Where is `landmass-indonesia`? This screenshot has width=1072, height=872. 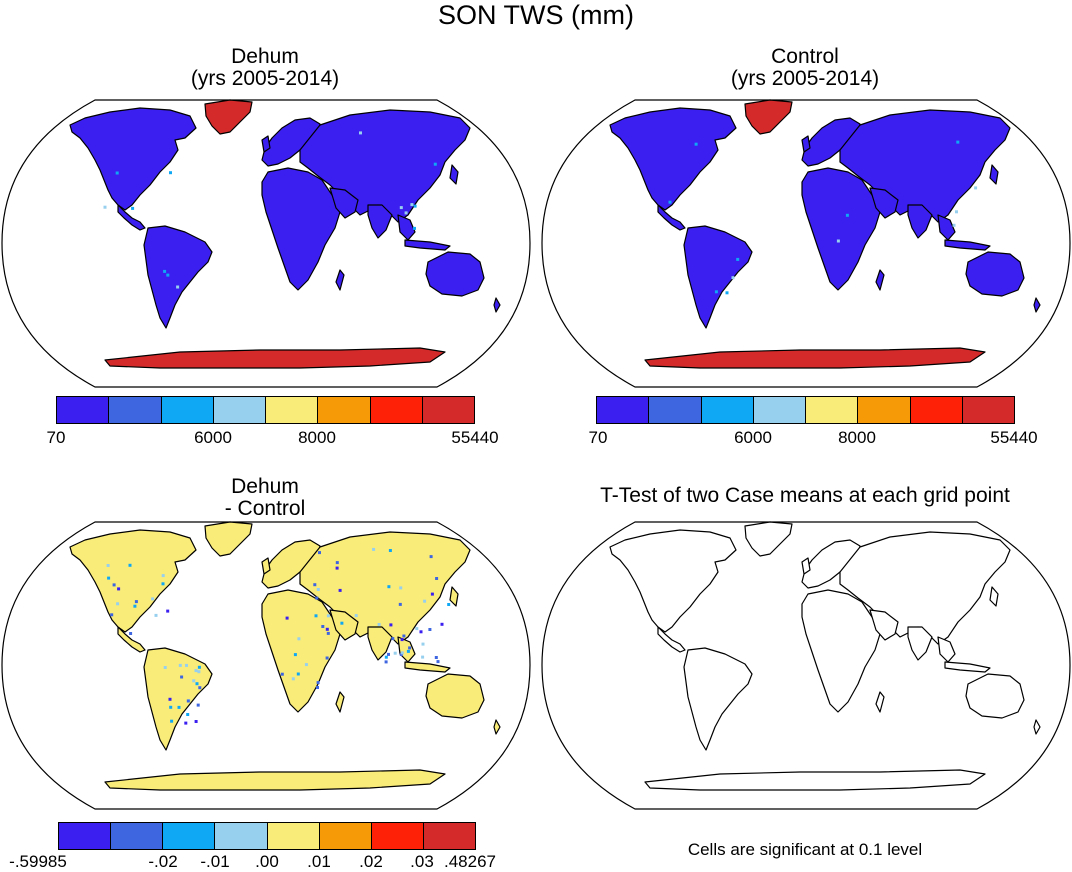
landmass-indonesia is located at coordinates (427, 667).